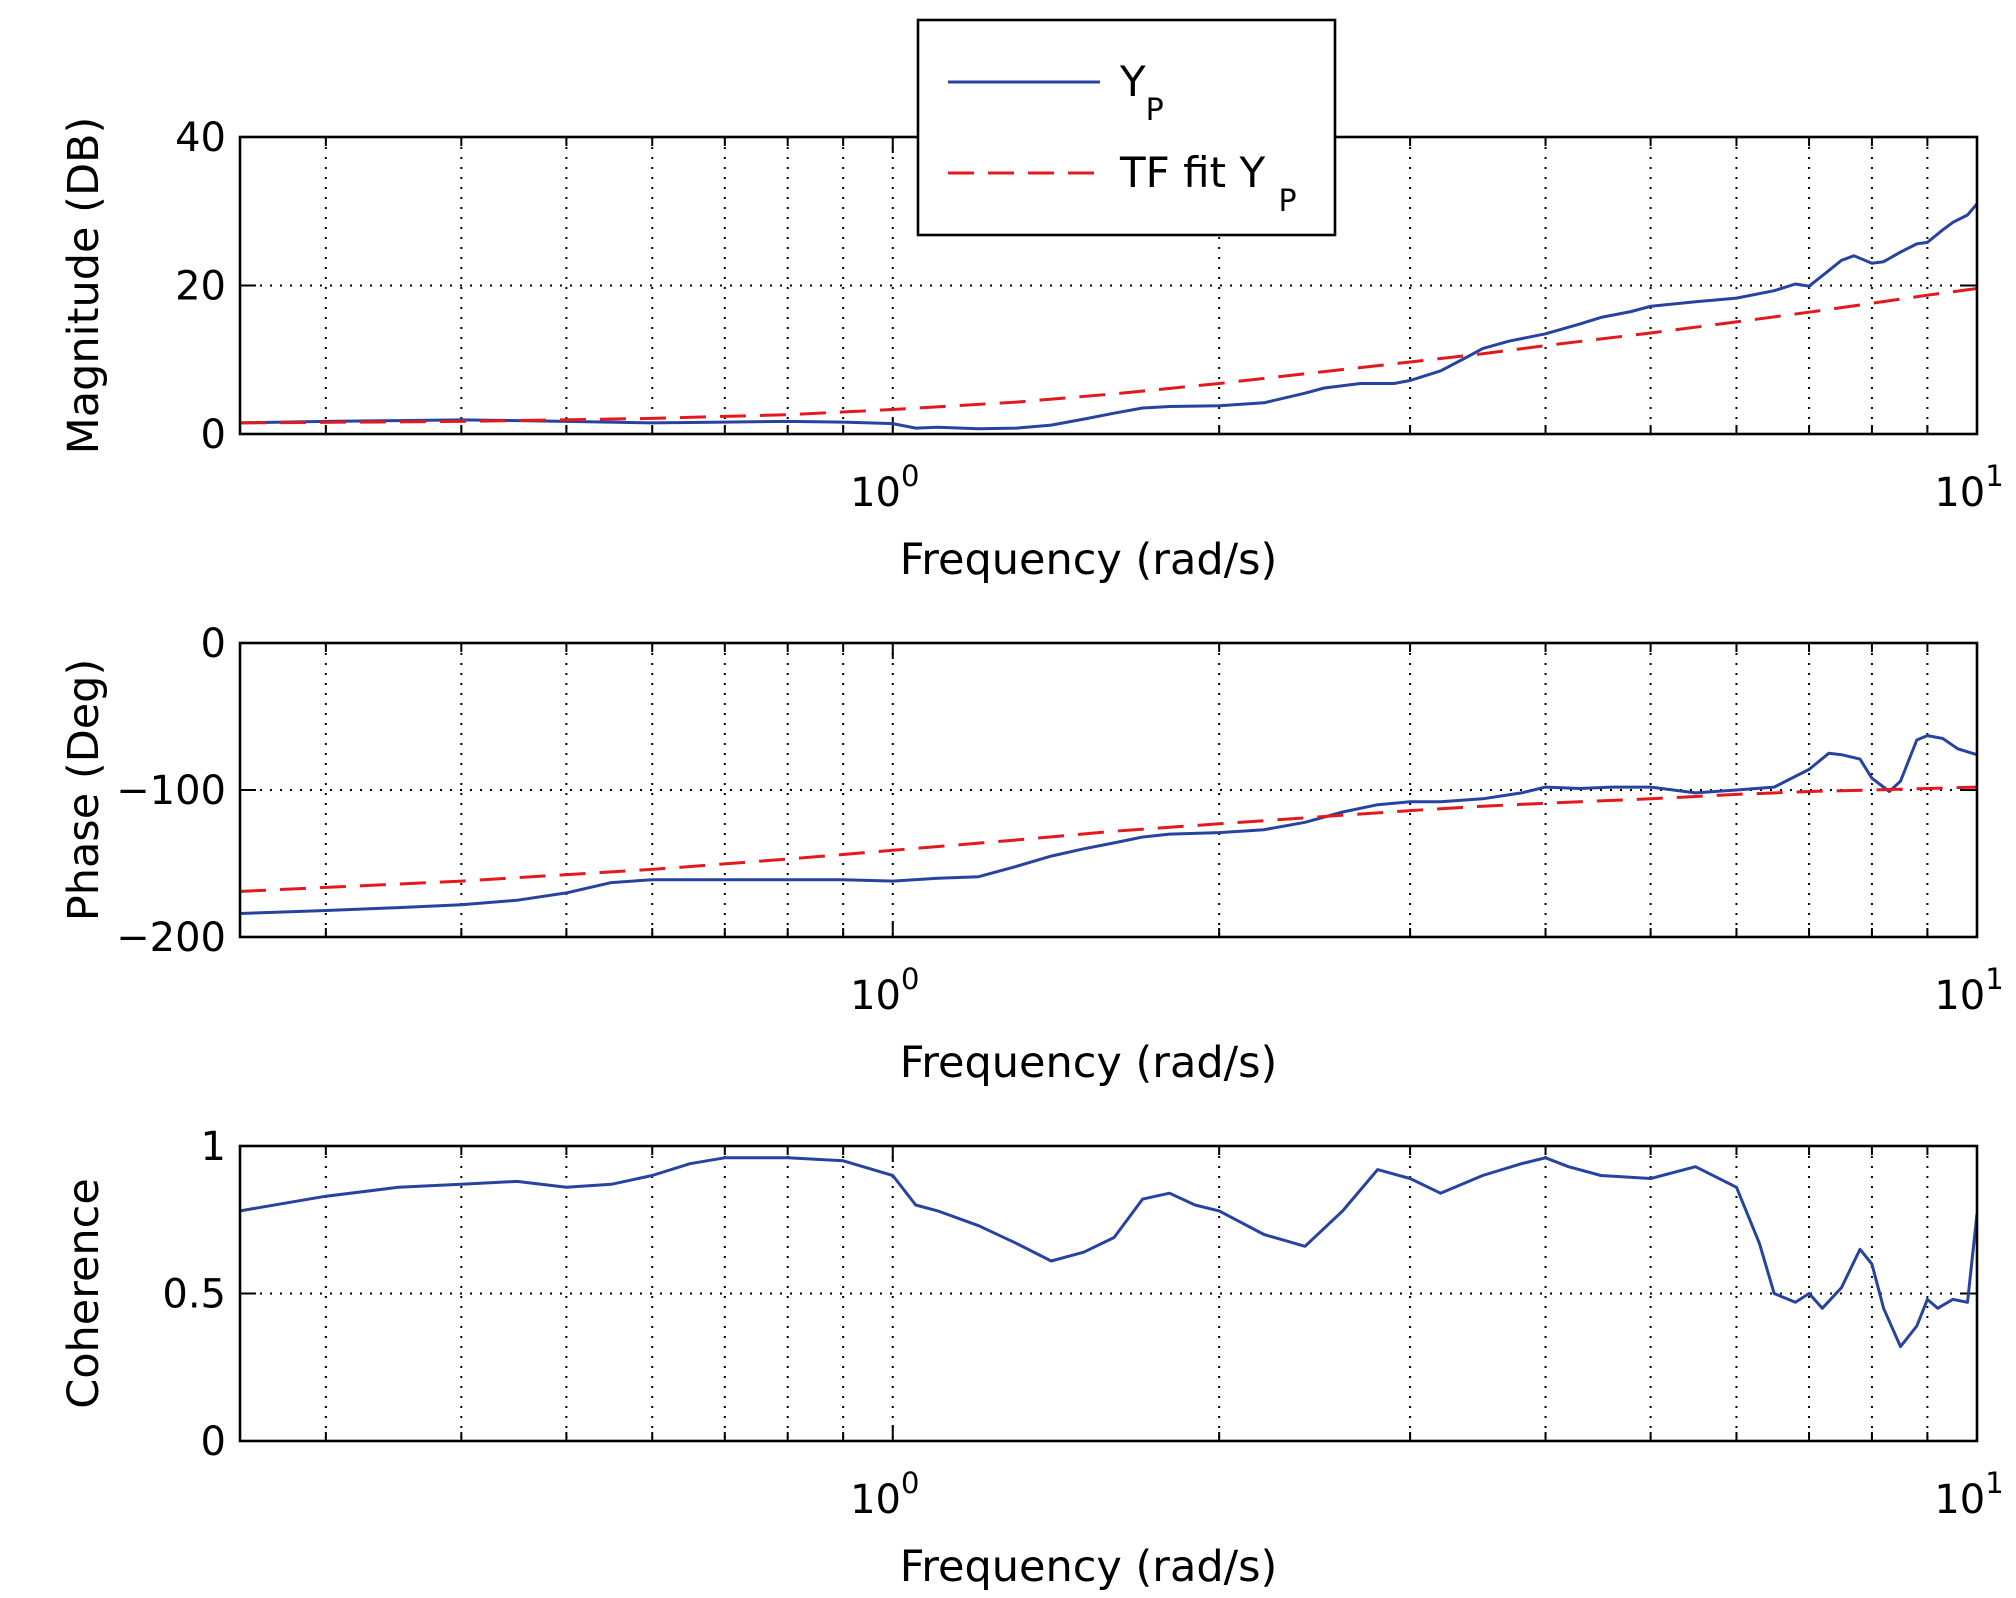  Describe the element at coordinates (213, 1147) in the screenshot. I see `y-tick-label: 1` at that location.